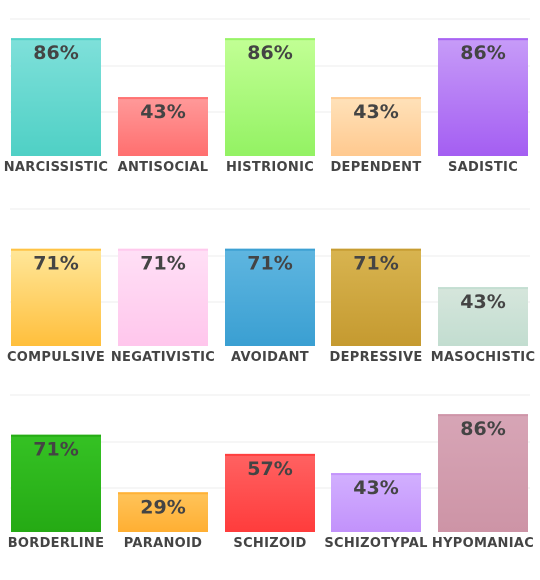 The height and width of the screenshot is (580, 540). What do you see at coordinates (483, 357) in the screenshot?
I see `category-label: MASOCHISTIC` at bounding box center [483, 357].